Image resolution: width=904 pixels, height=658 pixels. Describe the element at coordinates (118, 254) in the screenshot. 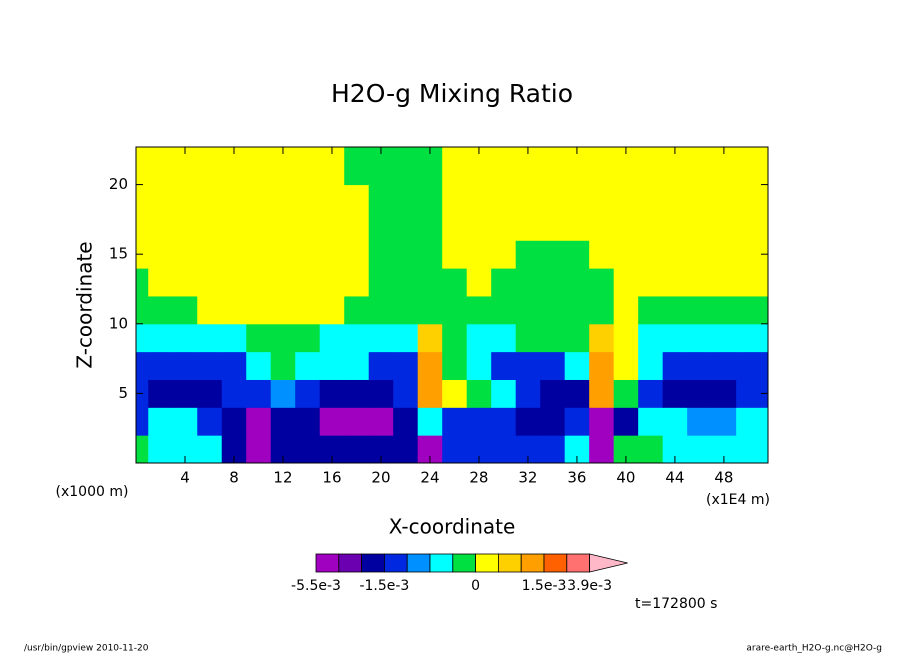

I see `y-tick-label: 15` at that location.